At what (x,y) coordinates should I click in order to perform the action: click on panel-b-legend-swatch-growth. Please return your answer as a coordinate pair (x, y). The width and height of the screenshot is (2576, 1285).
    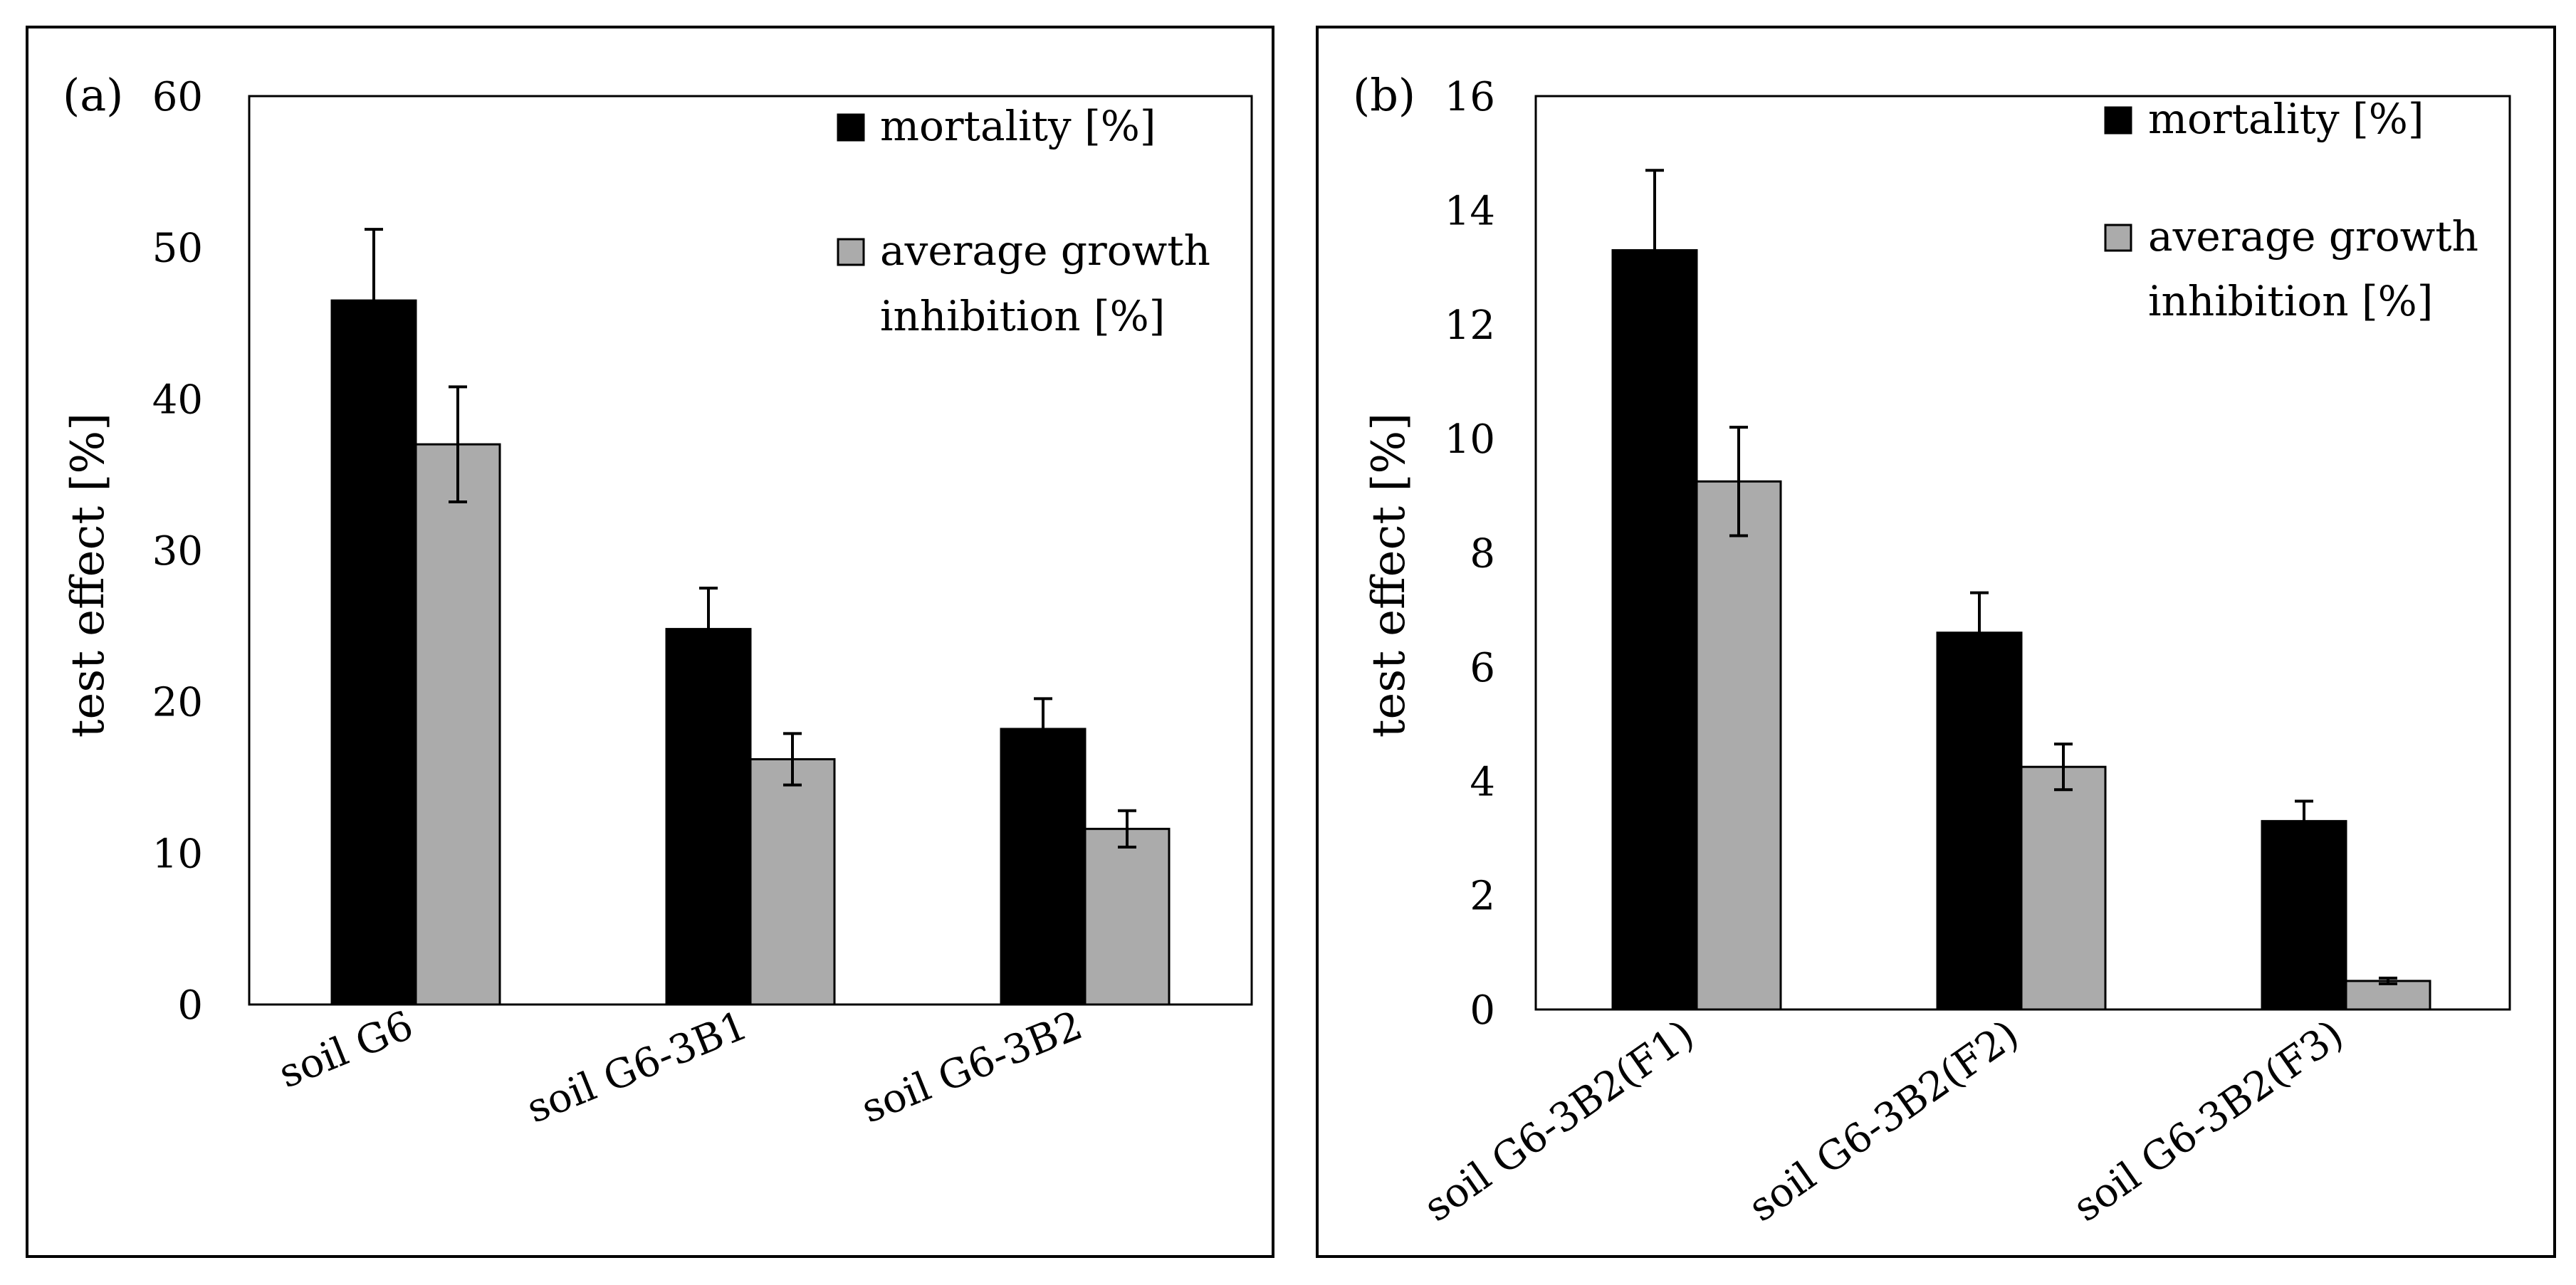
    Looking at the image, I should click on (2118, 238).